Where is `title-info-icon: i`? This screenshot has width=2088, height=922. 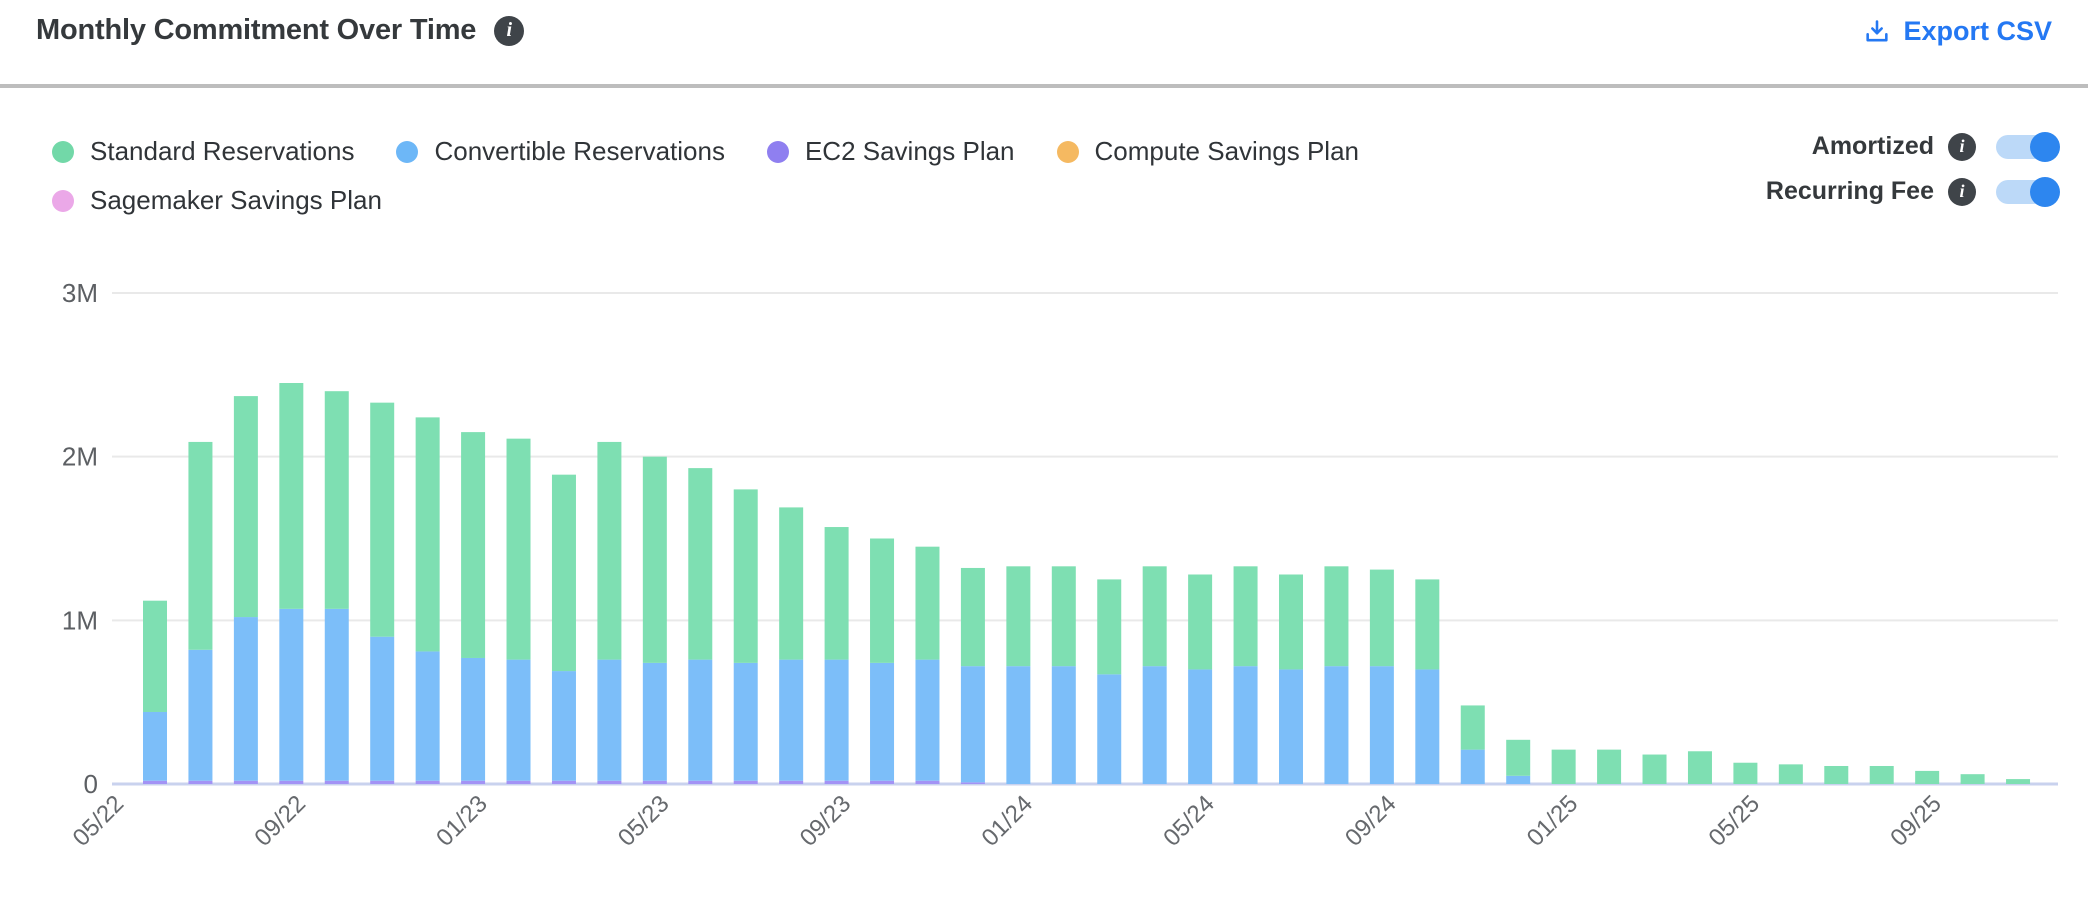 title-info-icon: i is located at coordinates (509, 30).